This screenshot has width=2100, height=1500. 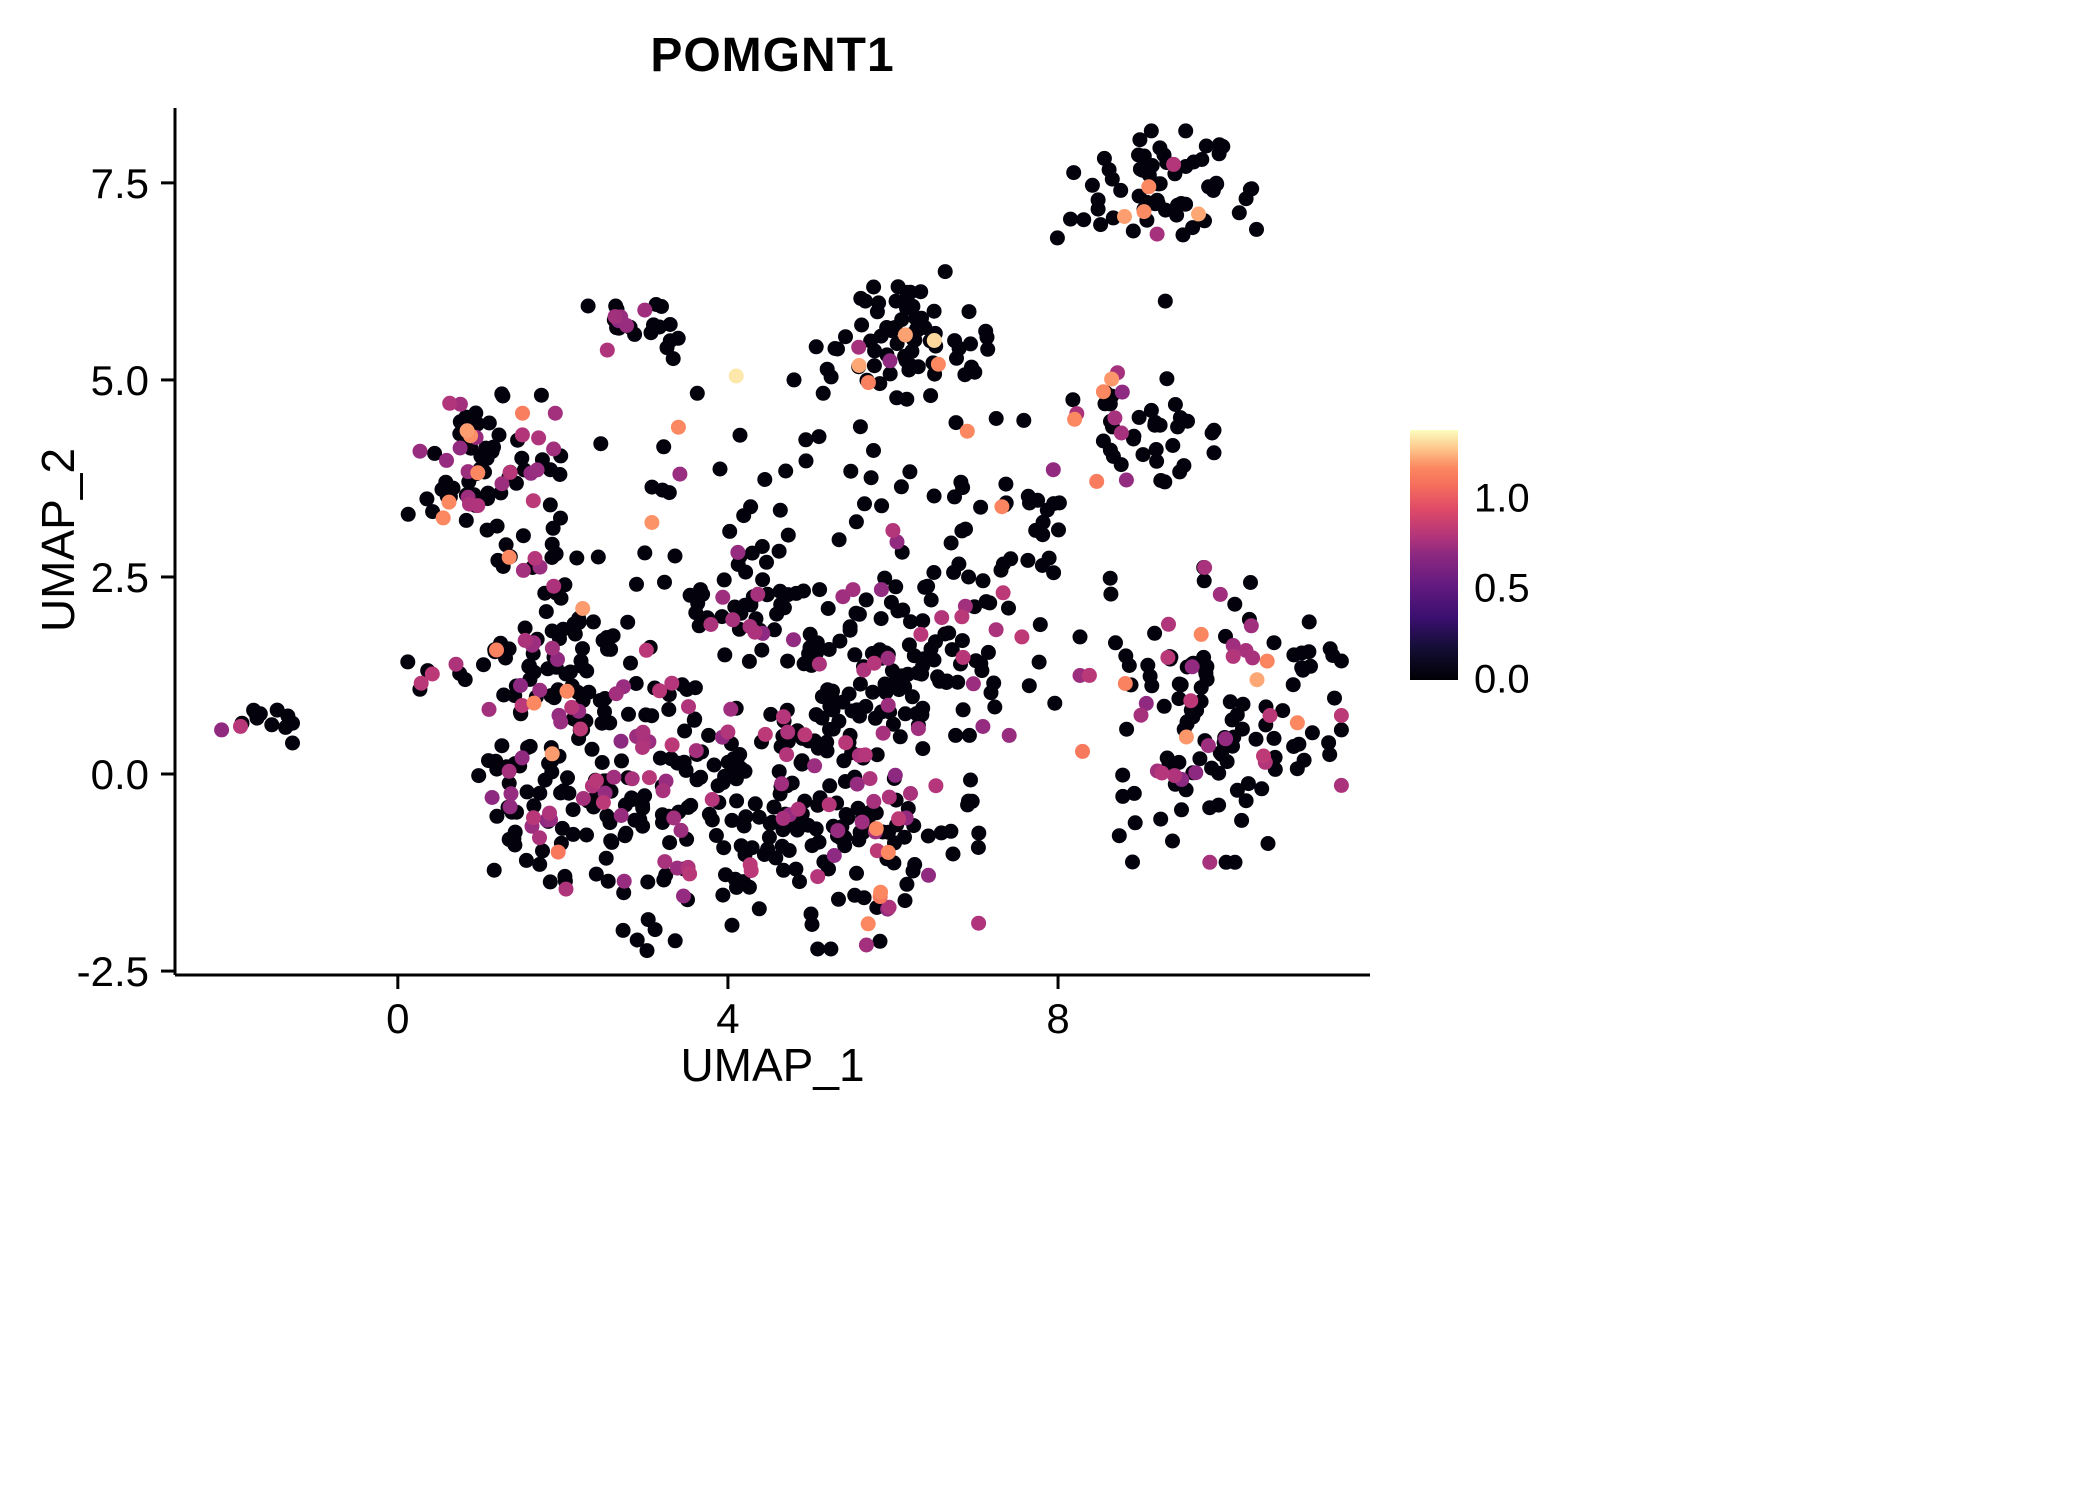 I want to click on y-tick-label: 0.0, so click(x=120, y=774).